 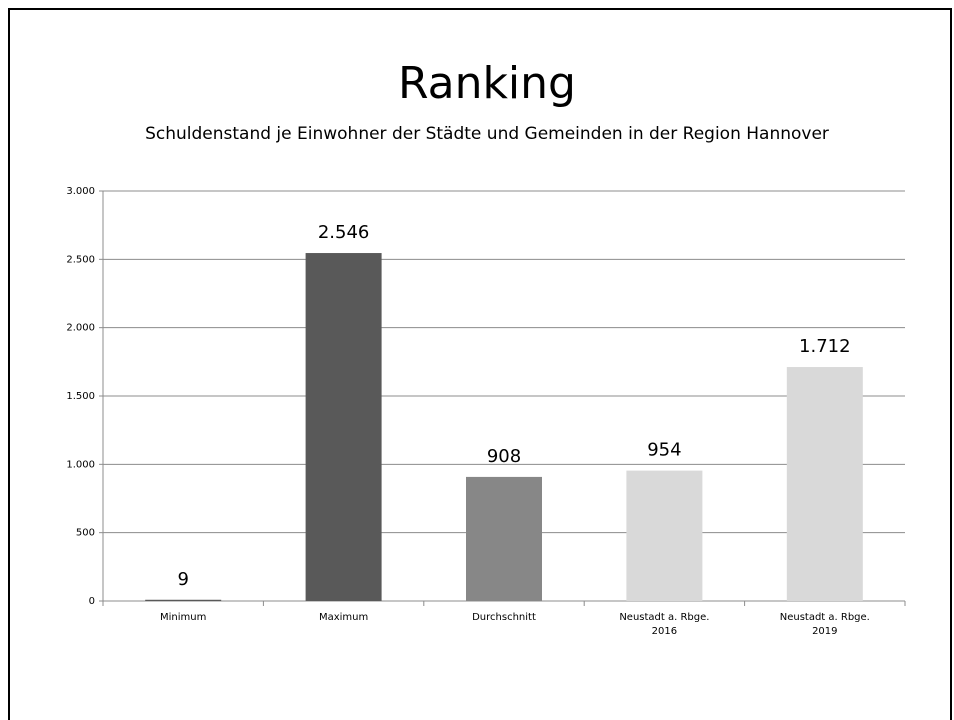 I want to click on x-tick-label: Durchschnitt, so click(x=504, y=617).